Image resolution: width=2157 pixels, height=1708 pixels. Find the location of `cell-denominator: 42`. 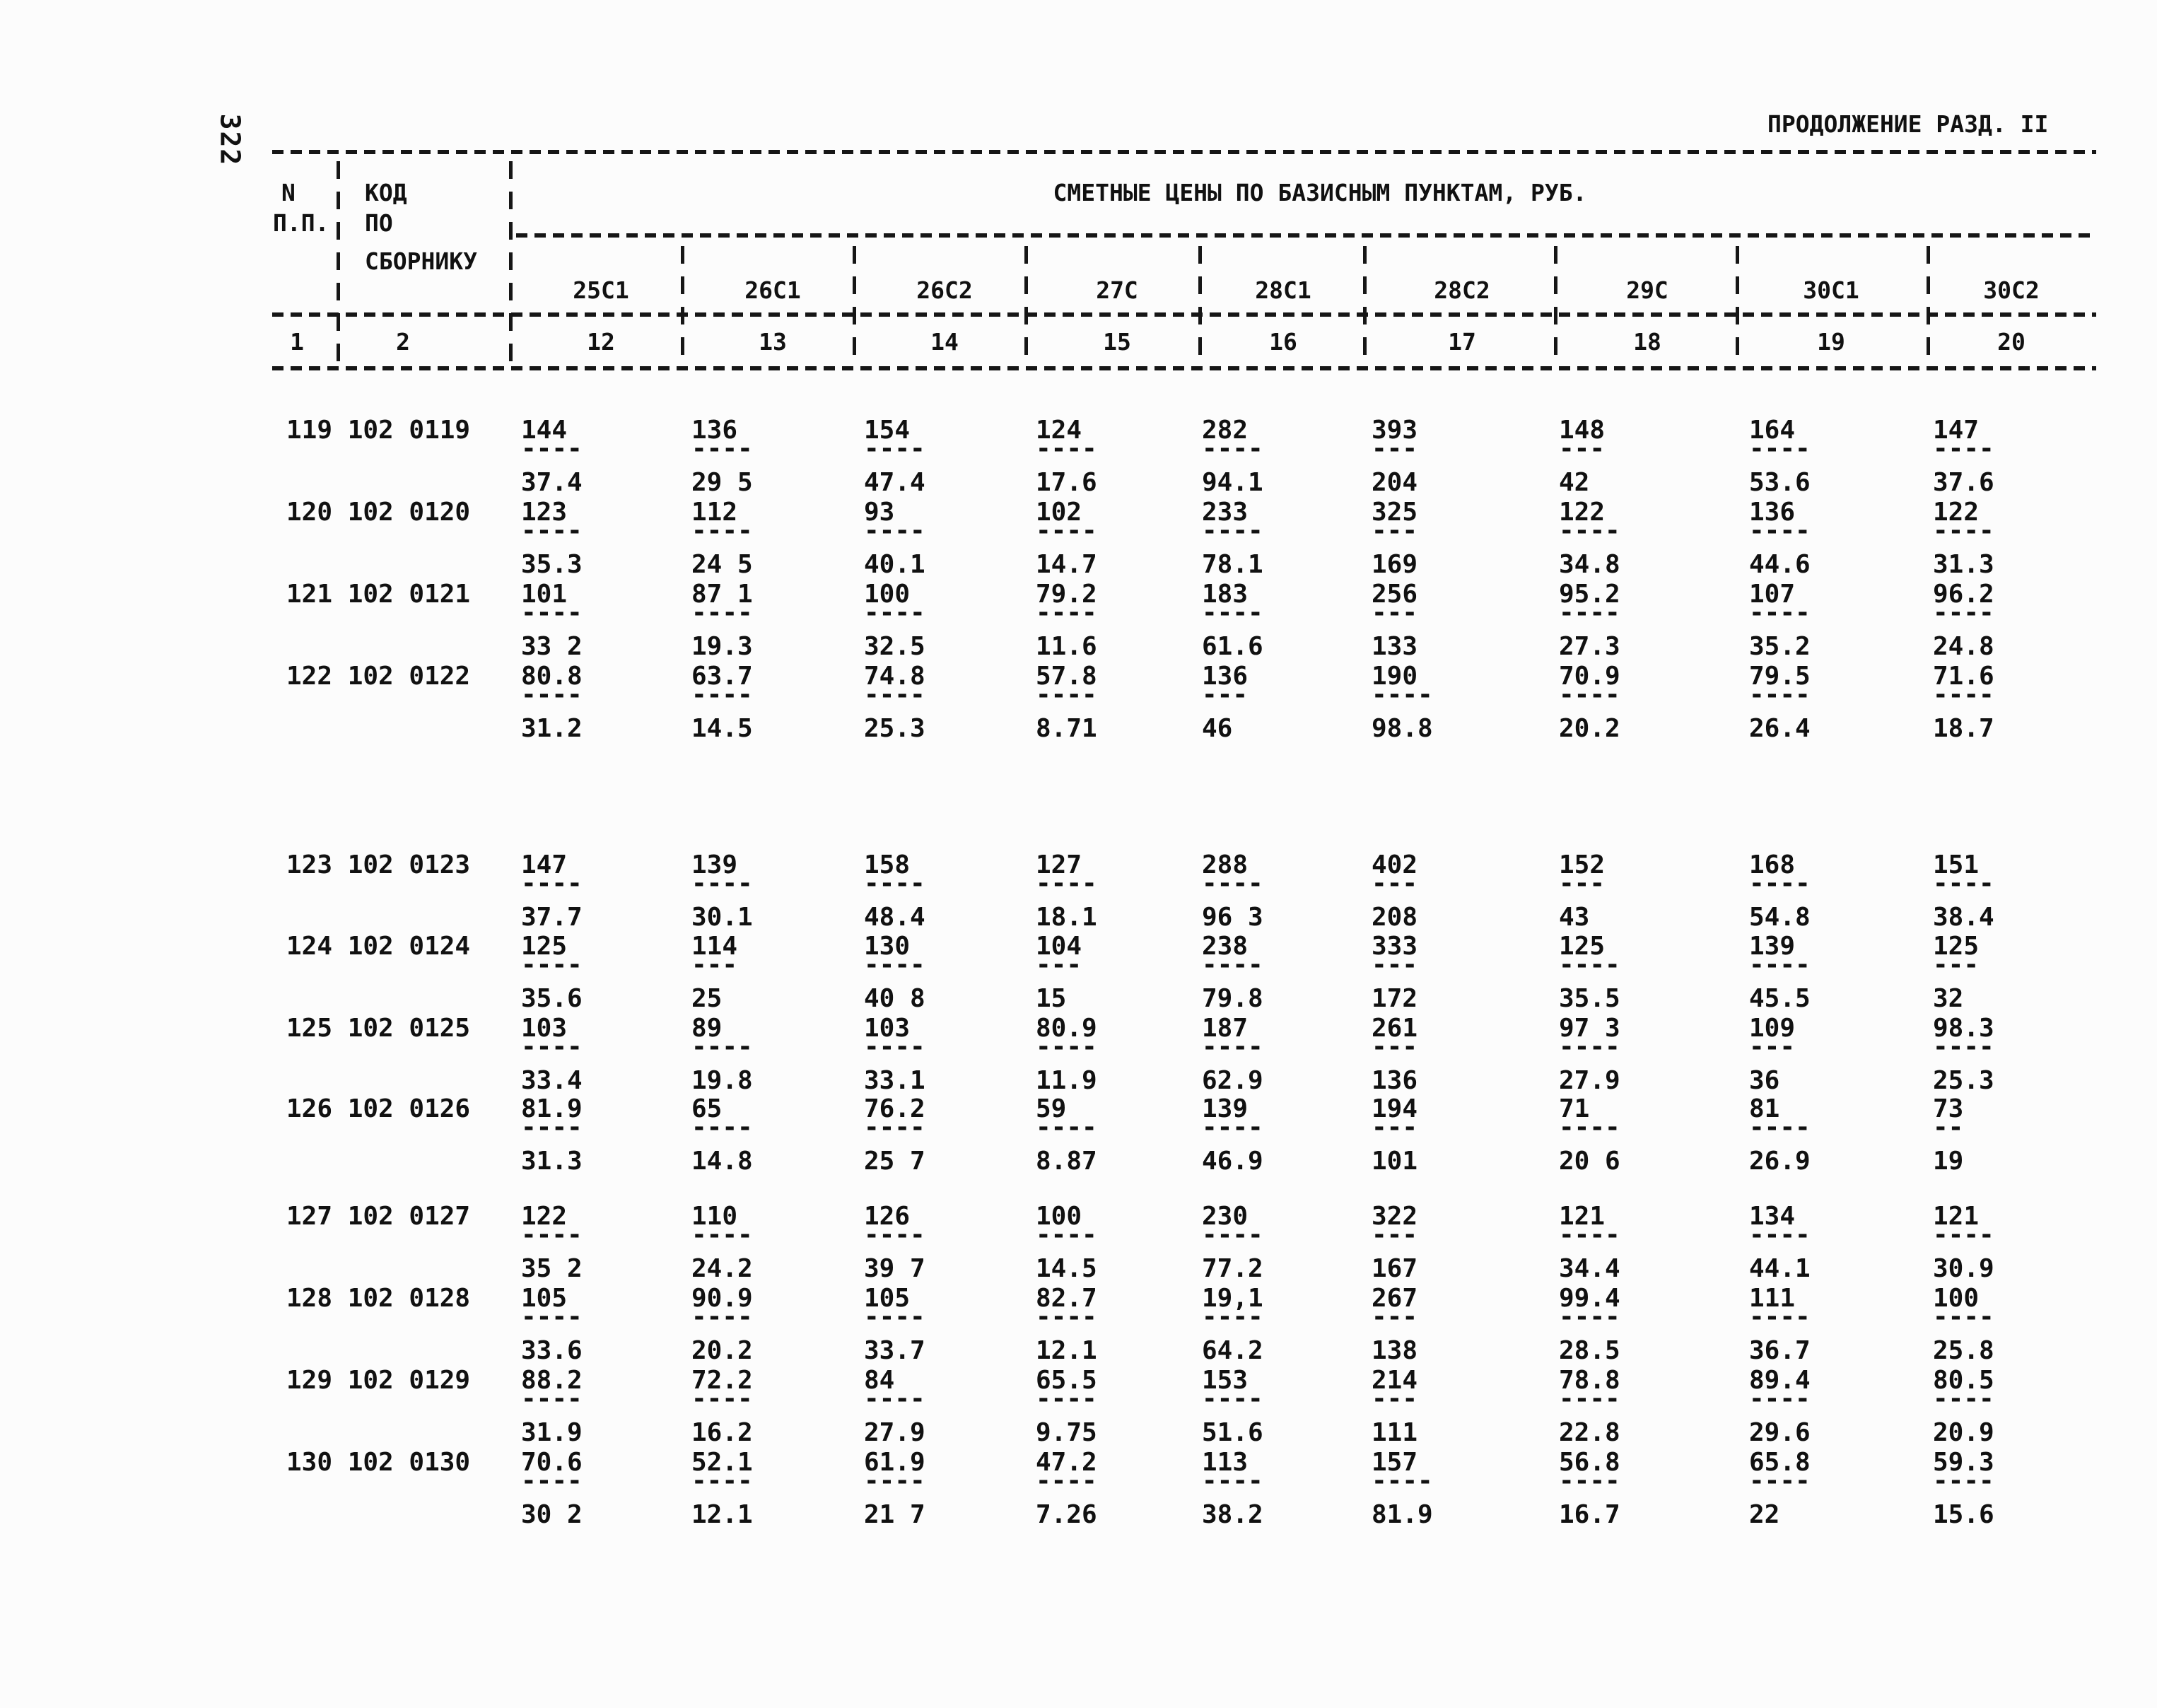

cell-denominator: 42 is located at coordinates (1575, 482).